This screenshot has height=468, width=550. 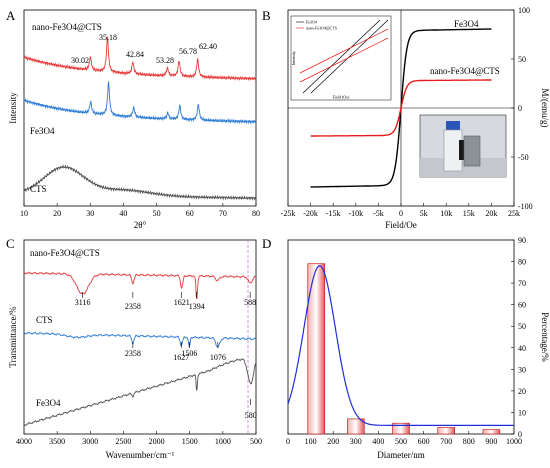 What do you see at coordinates (140, 225) in the screenshot?
I see `panel-a-xlabel: 2θ°` at bounding box center [140, 225].